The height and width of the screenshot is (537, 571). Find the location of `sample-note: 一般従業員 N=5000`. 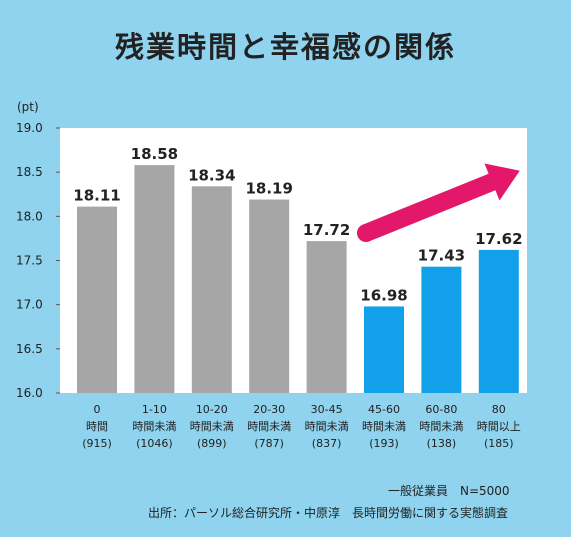

sample-note: 一般従業員 N=5000 is located at coordinates (449, 491).